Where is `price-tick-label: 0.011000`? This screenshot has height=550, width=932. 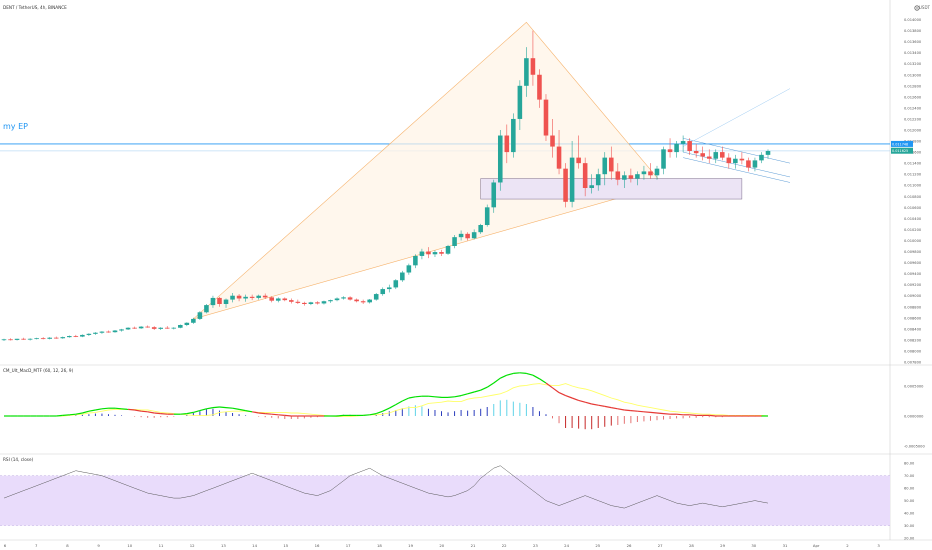
price-tick-label: 0.011000 is located at coordinates (913, 186).